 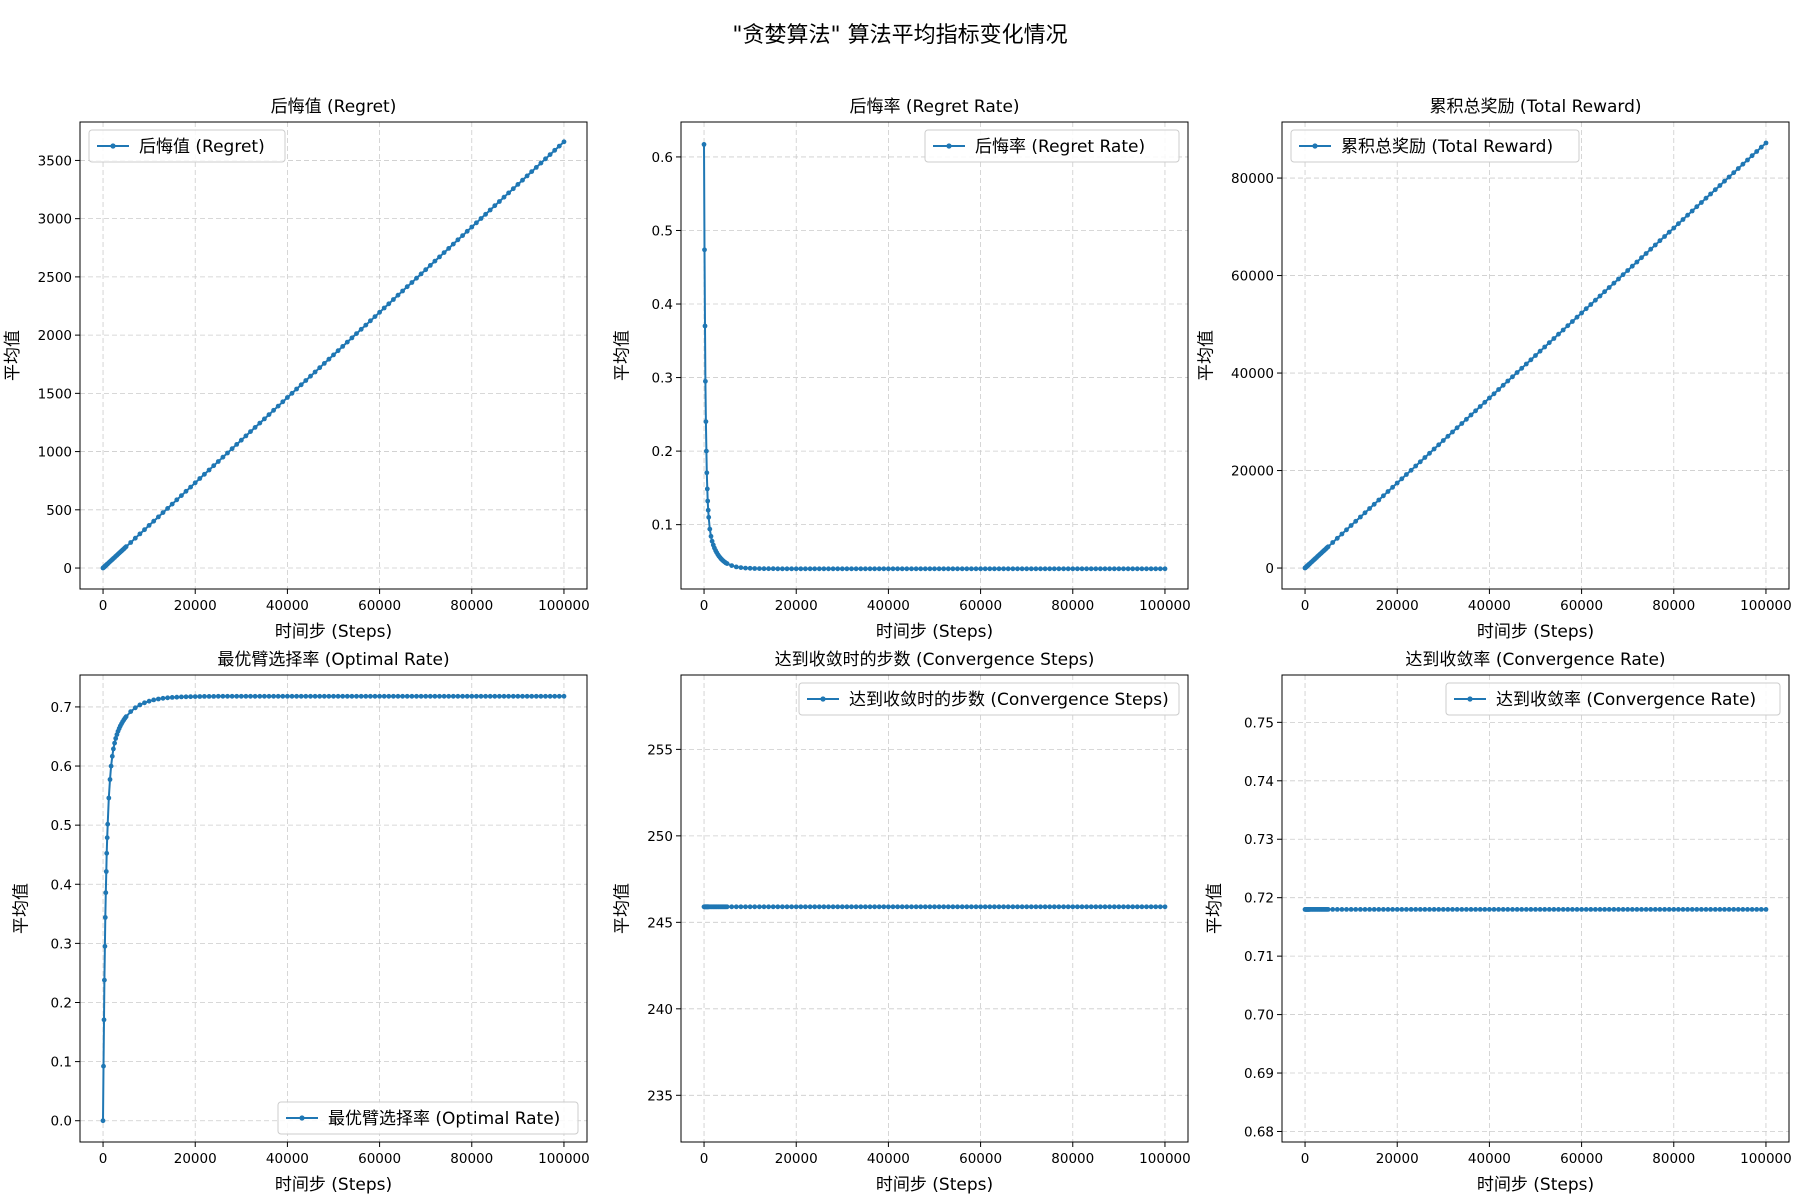 What do you see at coordinates (1252, 374) in the screenshot?
I see `y-tick-label: 40000` at bounding box center [1252, 374].